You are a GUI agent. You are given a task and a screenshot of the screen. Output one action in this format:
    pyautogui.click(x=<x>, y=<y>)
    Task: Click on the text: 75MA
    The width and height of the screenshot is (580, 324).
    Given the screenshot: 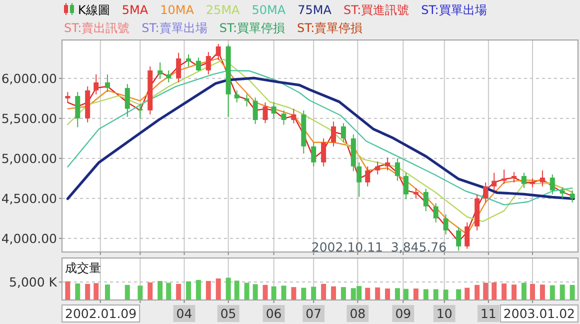 What is the action you would take?
    pyautogui.click(x=315, y=10)
    